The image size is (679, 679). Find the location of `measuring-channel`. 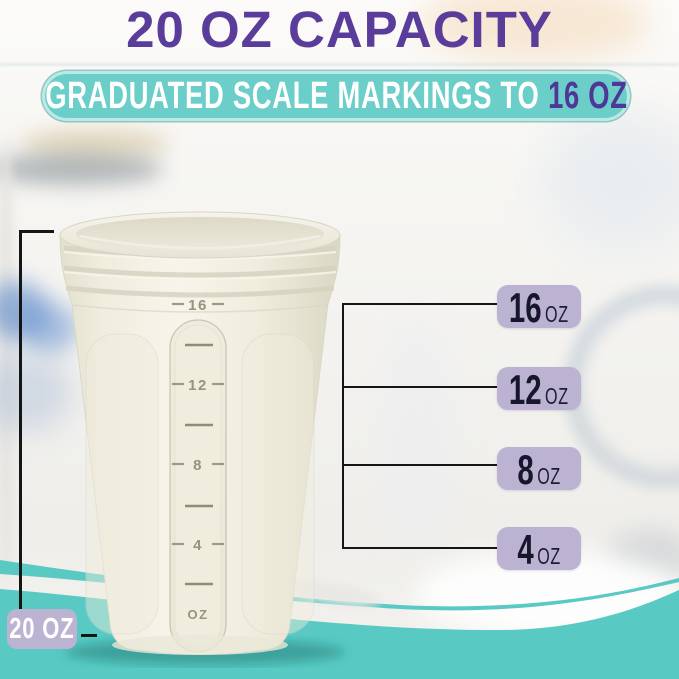

measuring-channel is located at coordinates (198, 486).